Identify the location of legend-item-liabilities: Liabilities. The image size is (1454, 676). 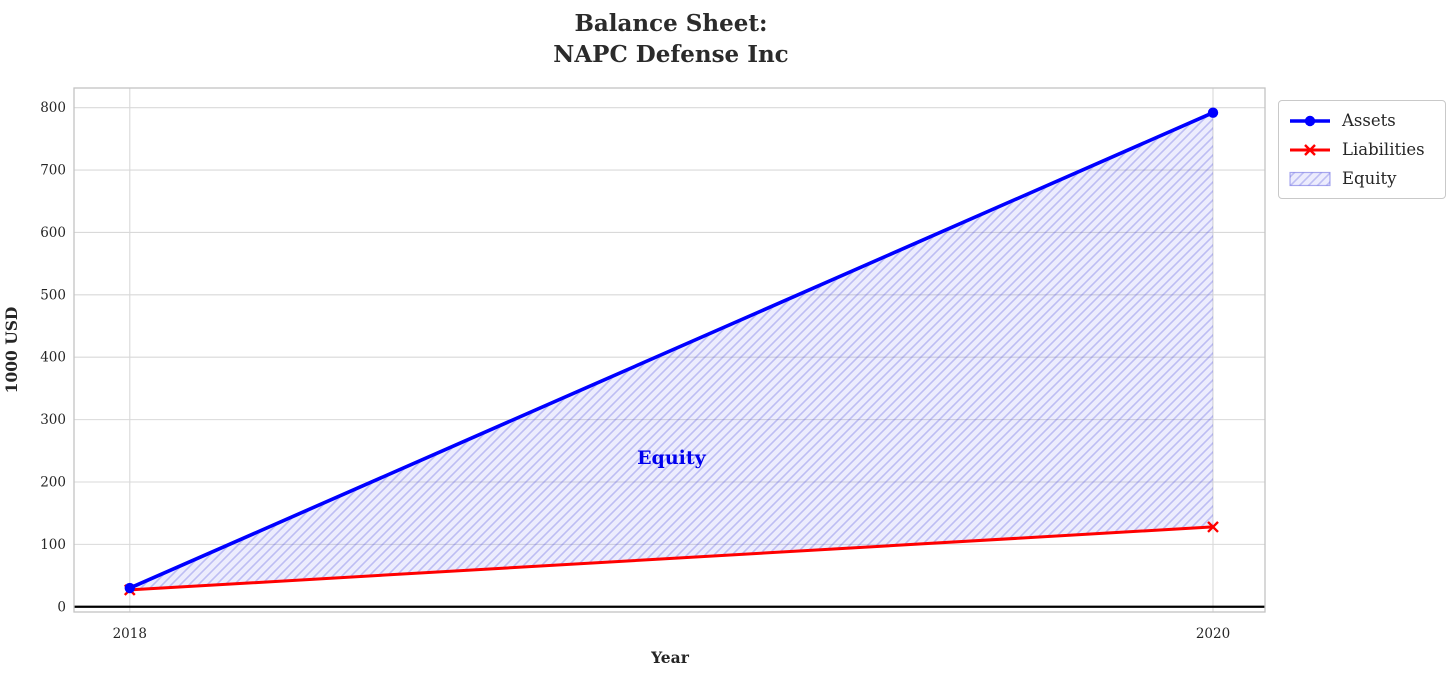
(1361, 149).